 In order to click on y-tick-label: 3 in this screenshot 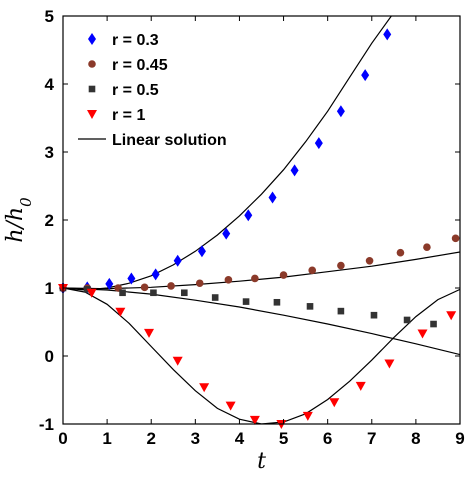, I will do `click(49, 152)`.